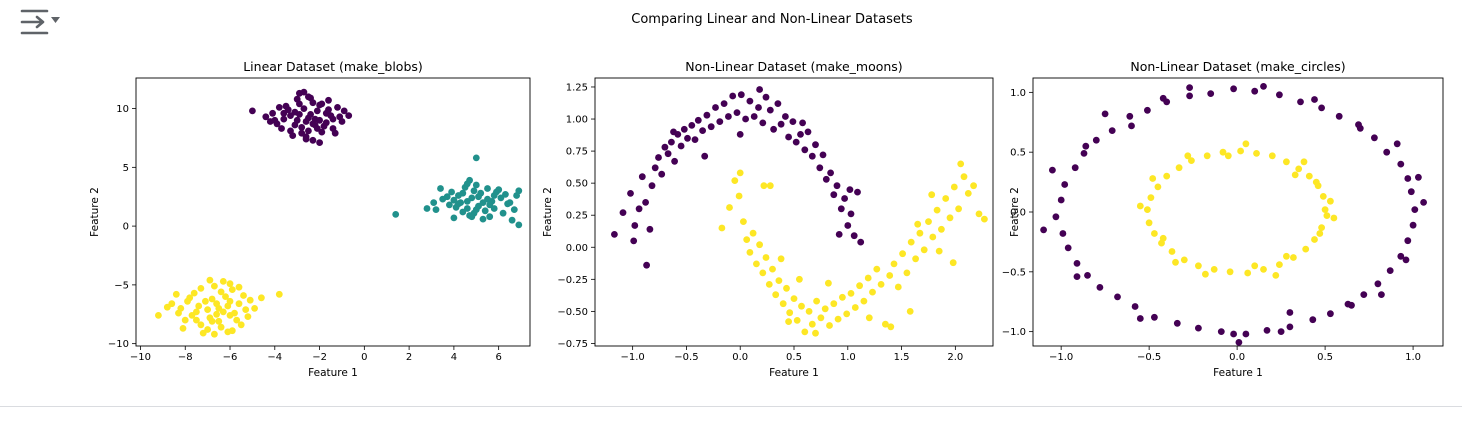  What do you see at coordinates (319, 357) in the screenshot?
I see `x-tick-label: −2` at bounding box center [319, 357].